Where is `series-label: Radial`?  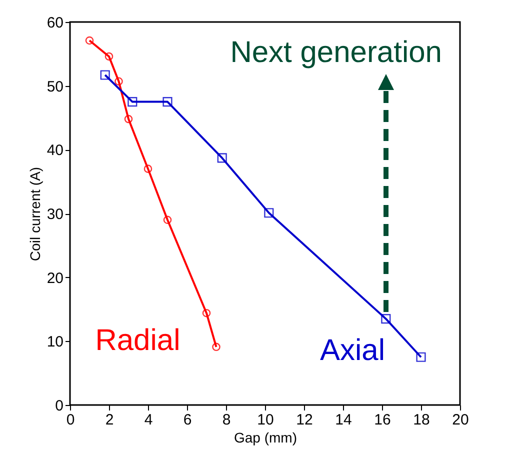
series-label: Radial is located at coordinates (137, 340).